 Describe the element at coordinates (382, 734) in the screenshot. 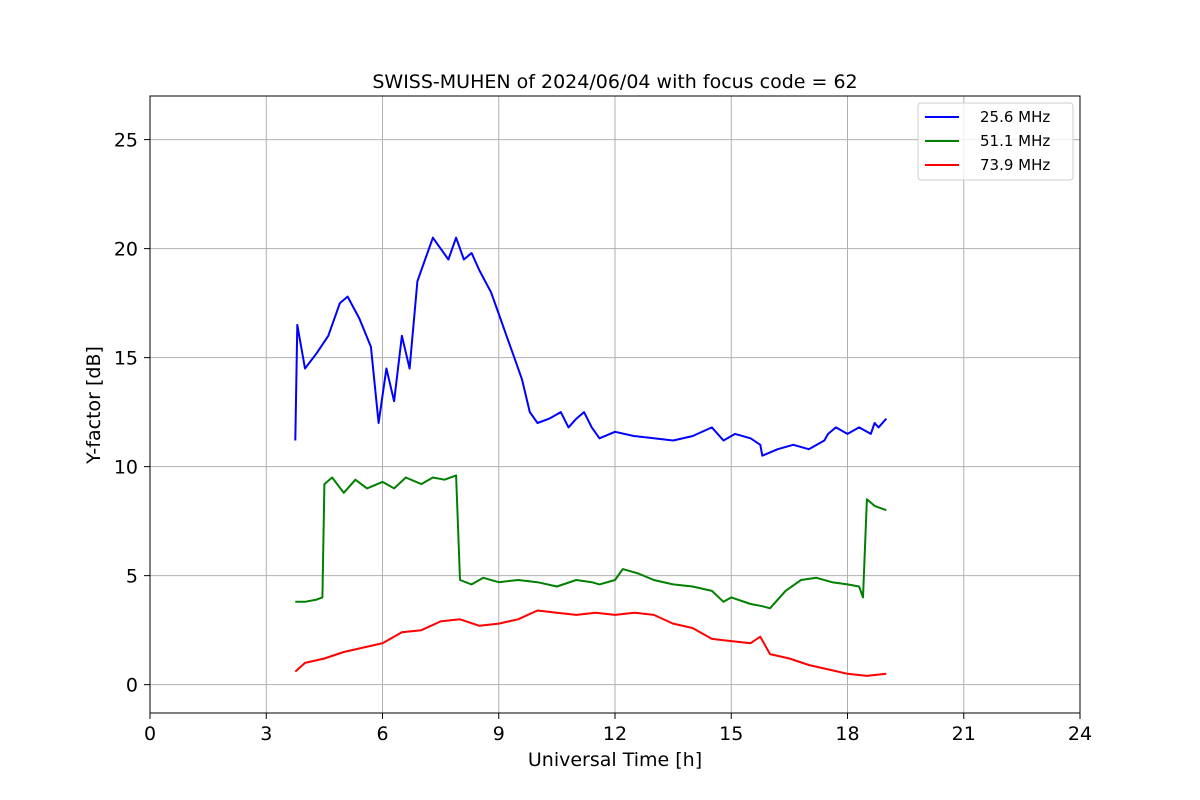

I see `x-tick-label: 6` at that location.